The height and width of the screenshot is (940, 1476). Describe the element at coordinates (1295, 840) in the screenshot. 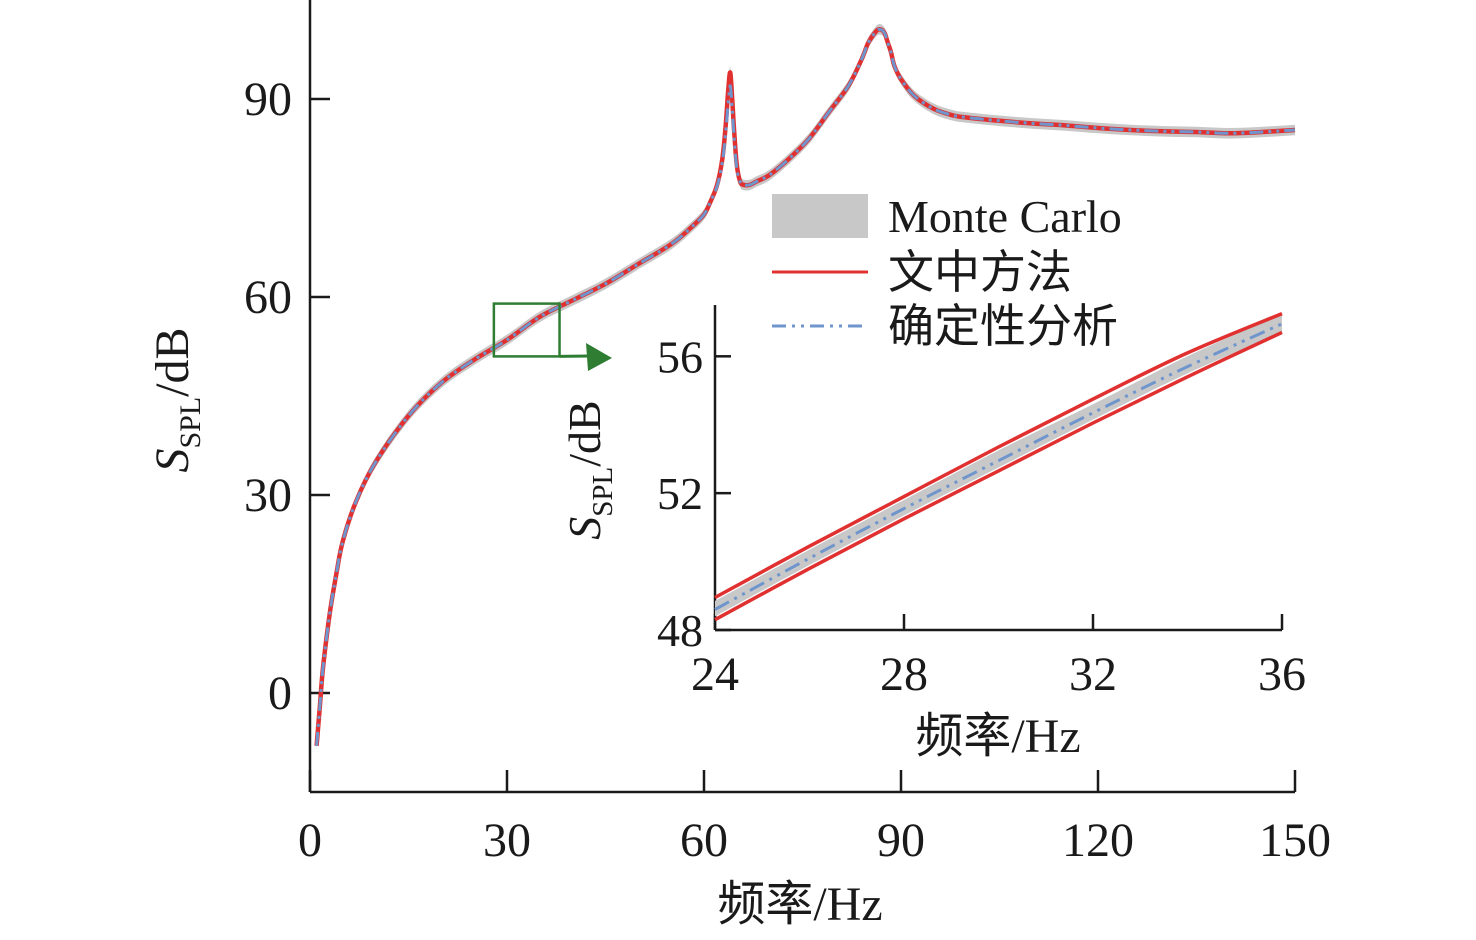

I see `main-x-tick-label: 150` at that location.